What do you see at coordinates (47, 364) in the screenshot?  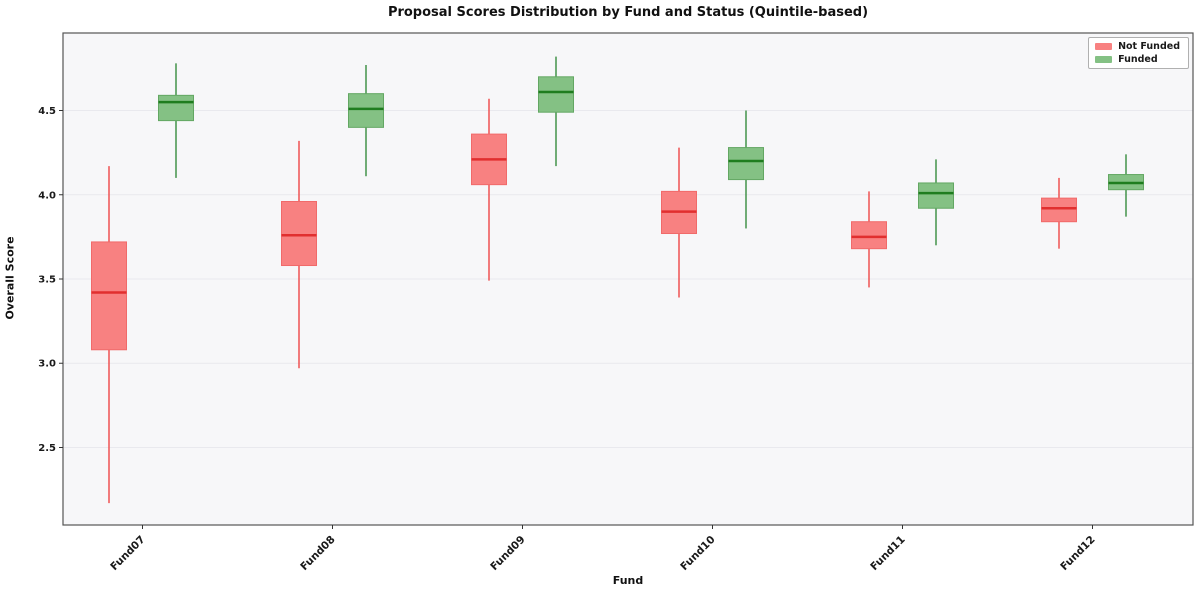 I see `svg-text: 3.0` at bounding box center [47, 364].